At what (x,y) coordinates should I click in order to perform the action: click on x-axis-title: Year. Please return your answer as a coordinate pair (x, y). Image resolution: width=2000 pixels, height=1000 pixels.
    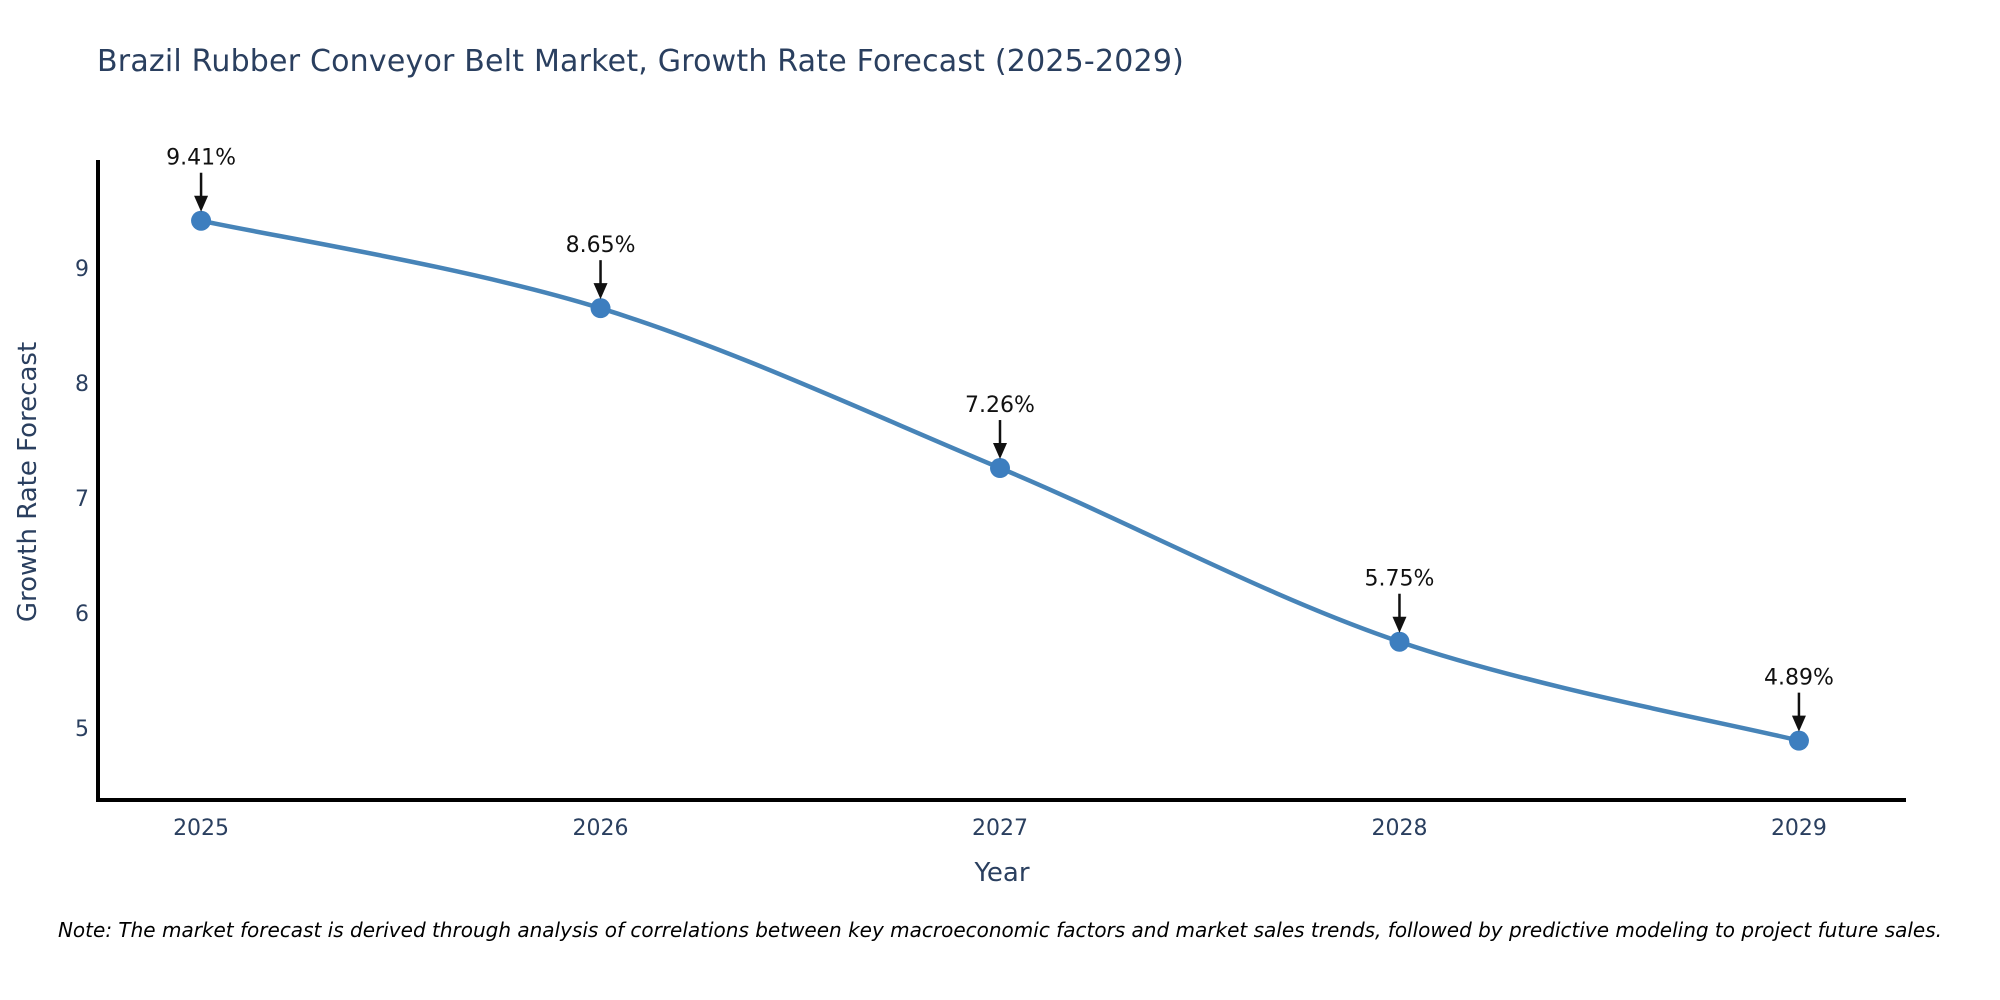
    Looking at the image, I should click on (1002, 873).